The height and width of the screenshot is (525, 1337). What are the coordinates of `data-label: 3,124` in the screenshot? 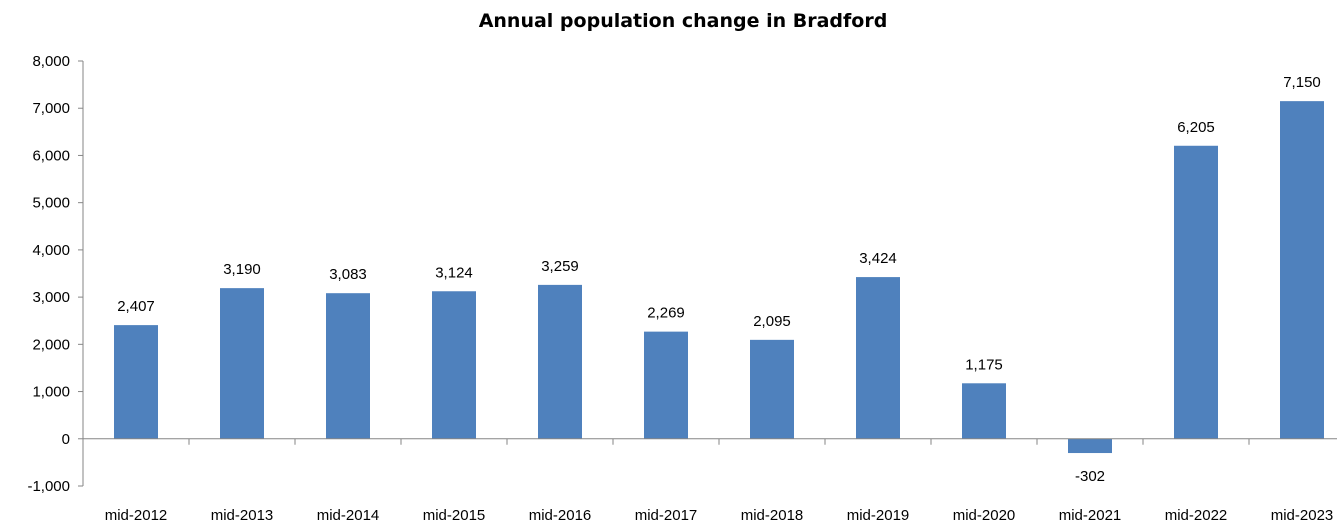 It's located at (454, 272).